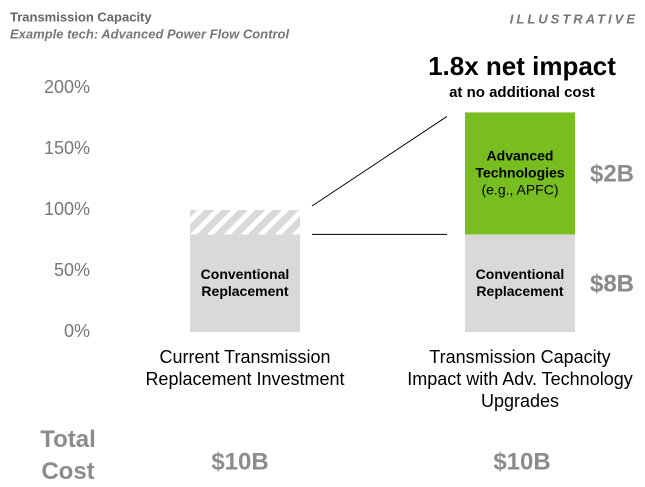 Image resolution: width=645 pixels, height=487 pixels. I want to click on y-tick-label: 150%, so click(67, 148).